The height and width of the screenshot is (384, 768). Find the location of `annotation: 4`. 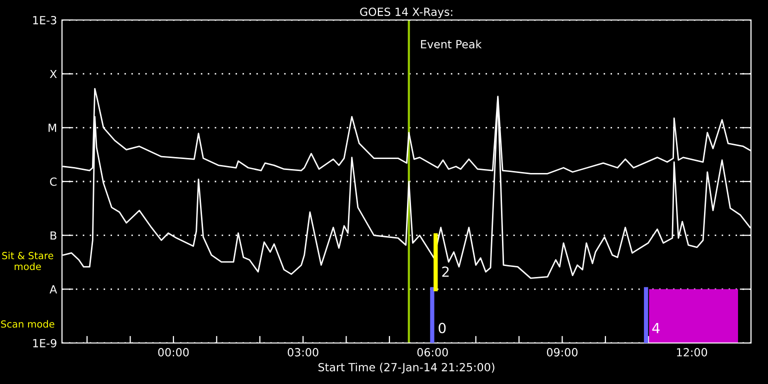

annotation: 4 is located at coordinates (656, 328).